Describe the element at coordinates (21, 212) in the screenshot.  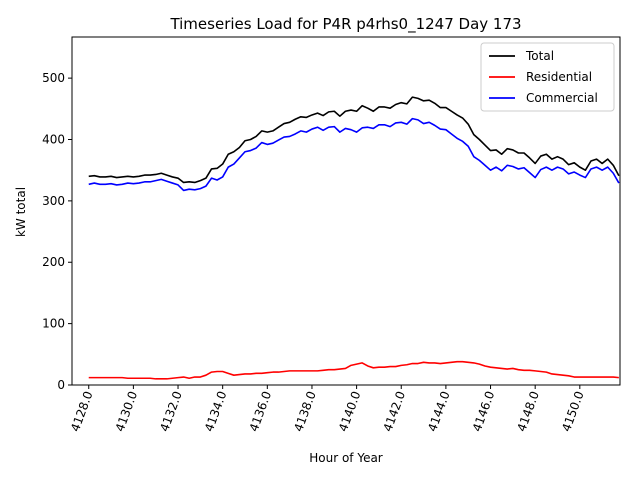
I see `y-axis-label: kW total` at that location.